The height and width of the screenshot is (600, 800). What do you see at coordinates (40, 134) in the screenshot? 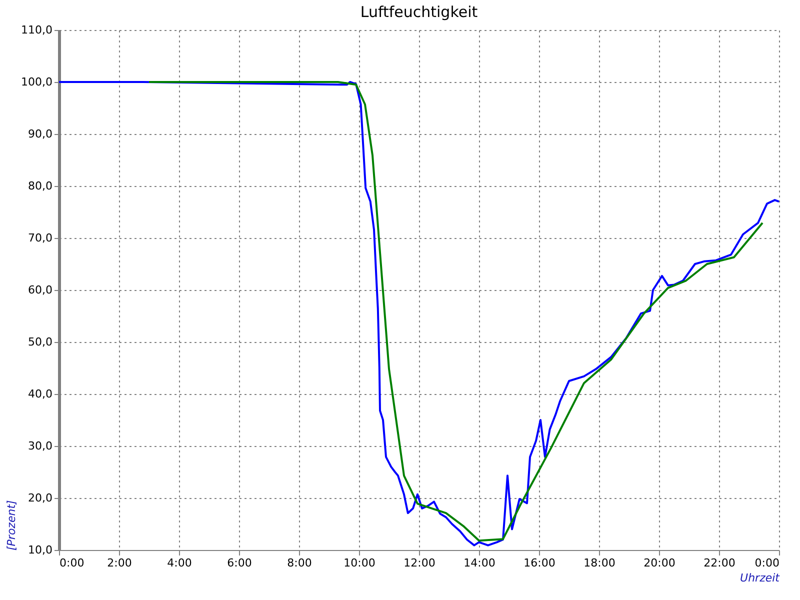
I see `y-tick-label: 90,0` at bounding box center [40, 134].